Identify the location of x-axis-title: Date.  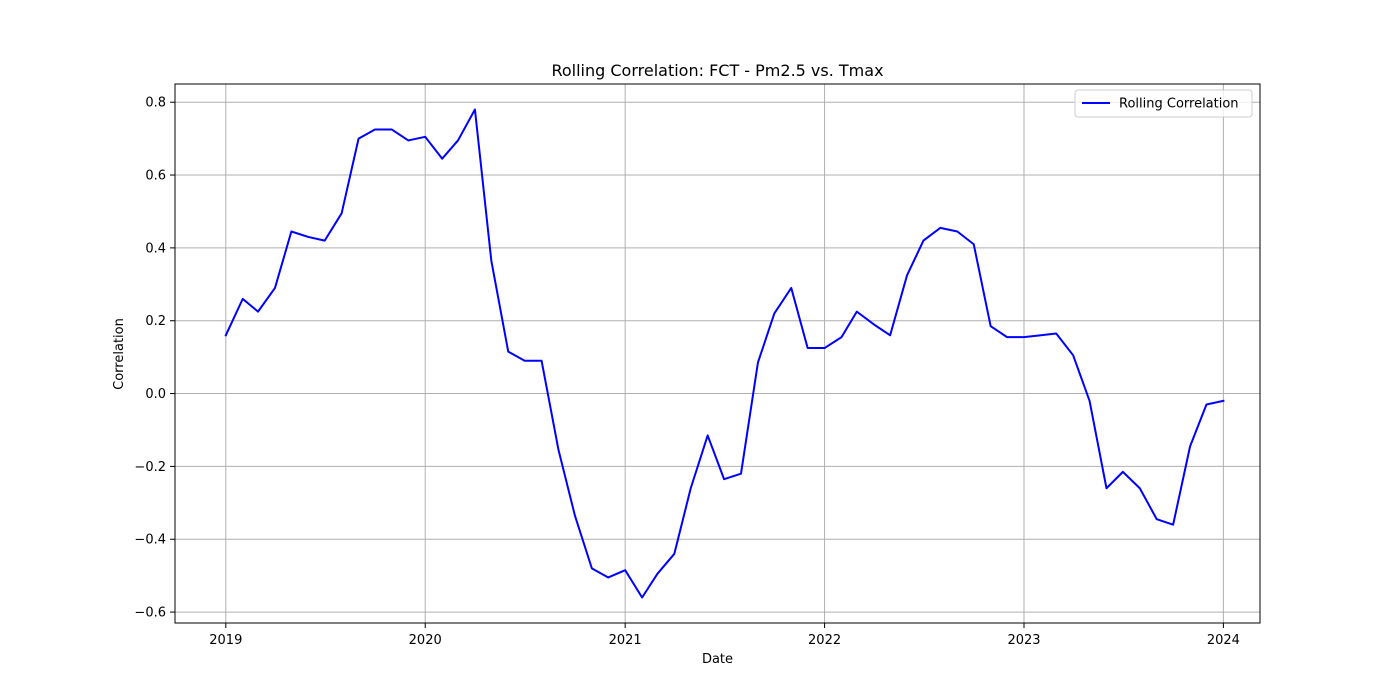
(717, 659).